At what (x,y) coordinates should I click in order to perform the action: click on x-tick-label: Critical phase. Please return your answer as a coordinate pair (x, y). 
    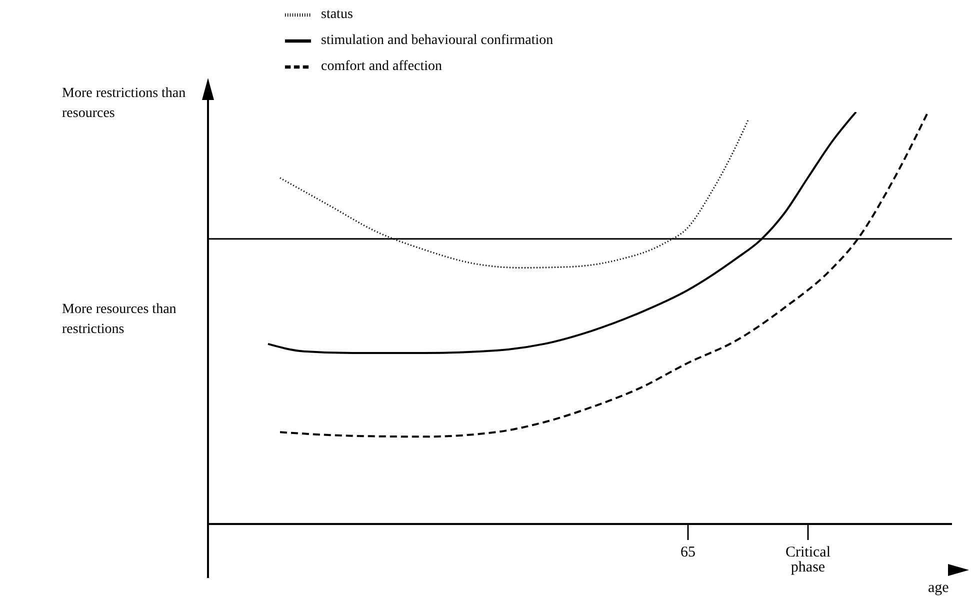
    Looking at the image, I should click on (808, 560).